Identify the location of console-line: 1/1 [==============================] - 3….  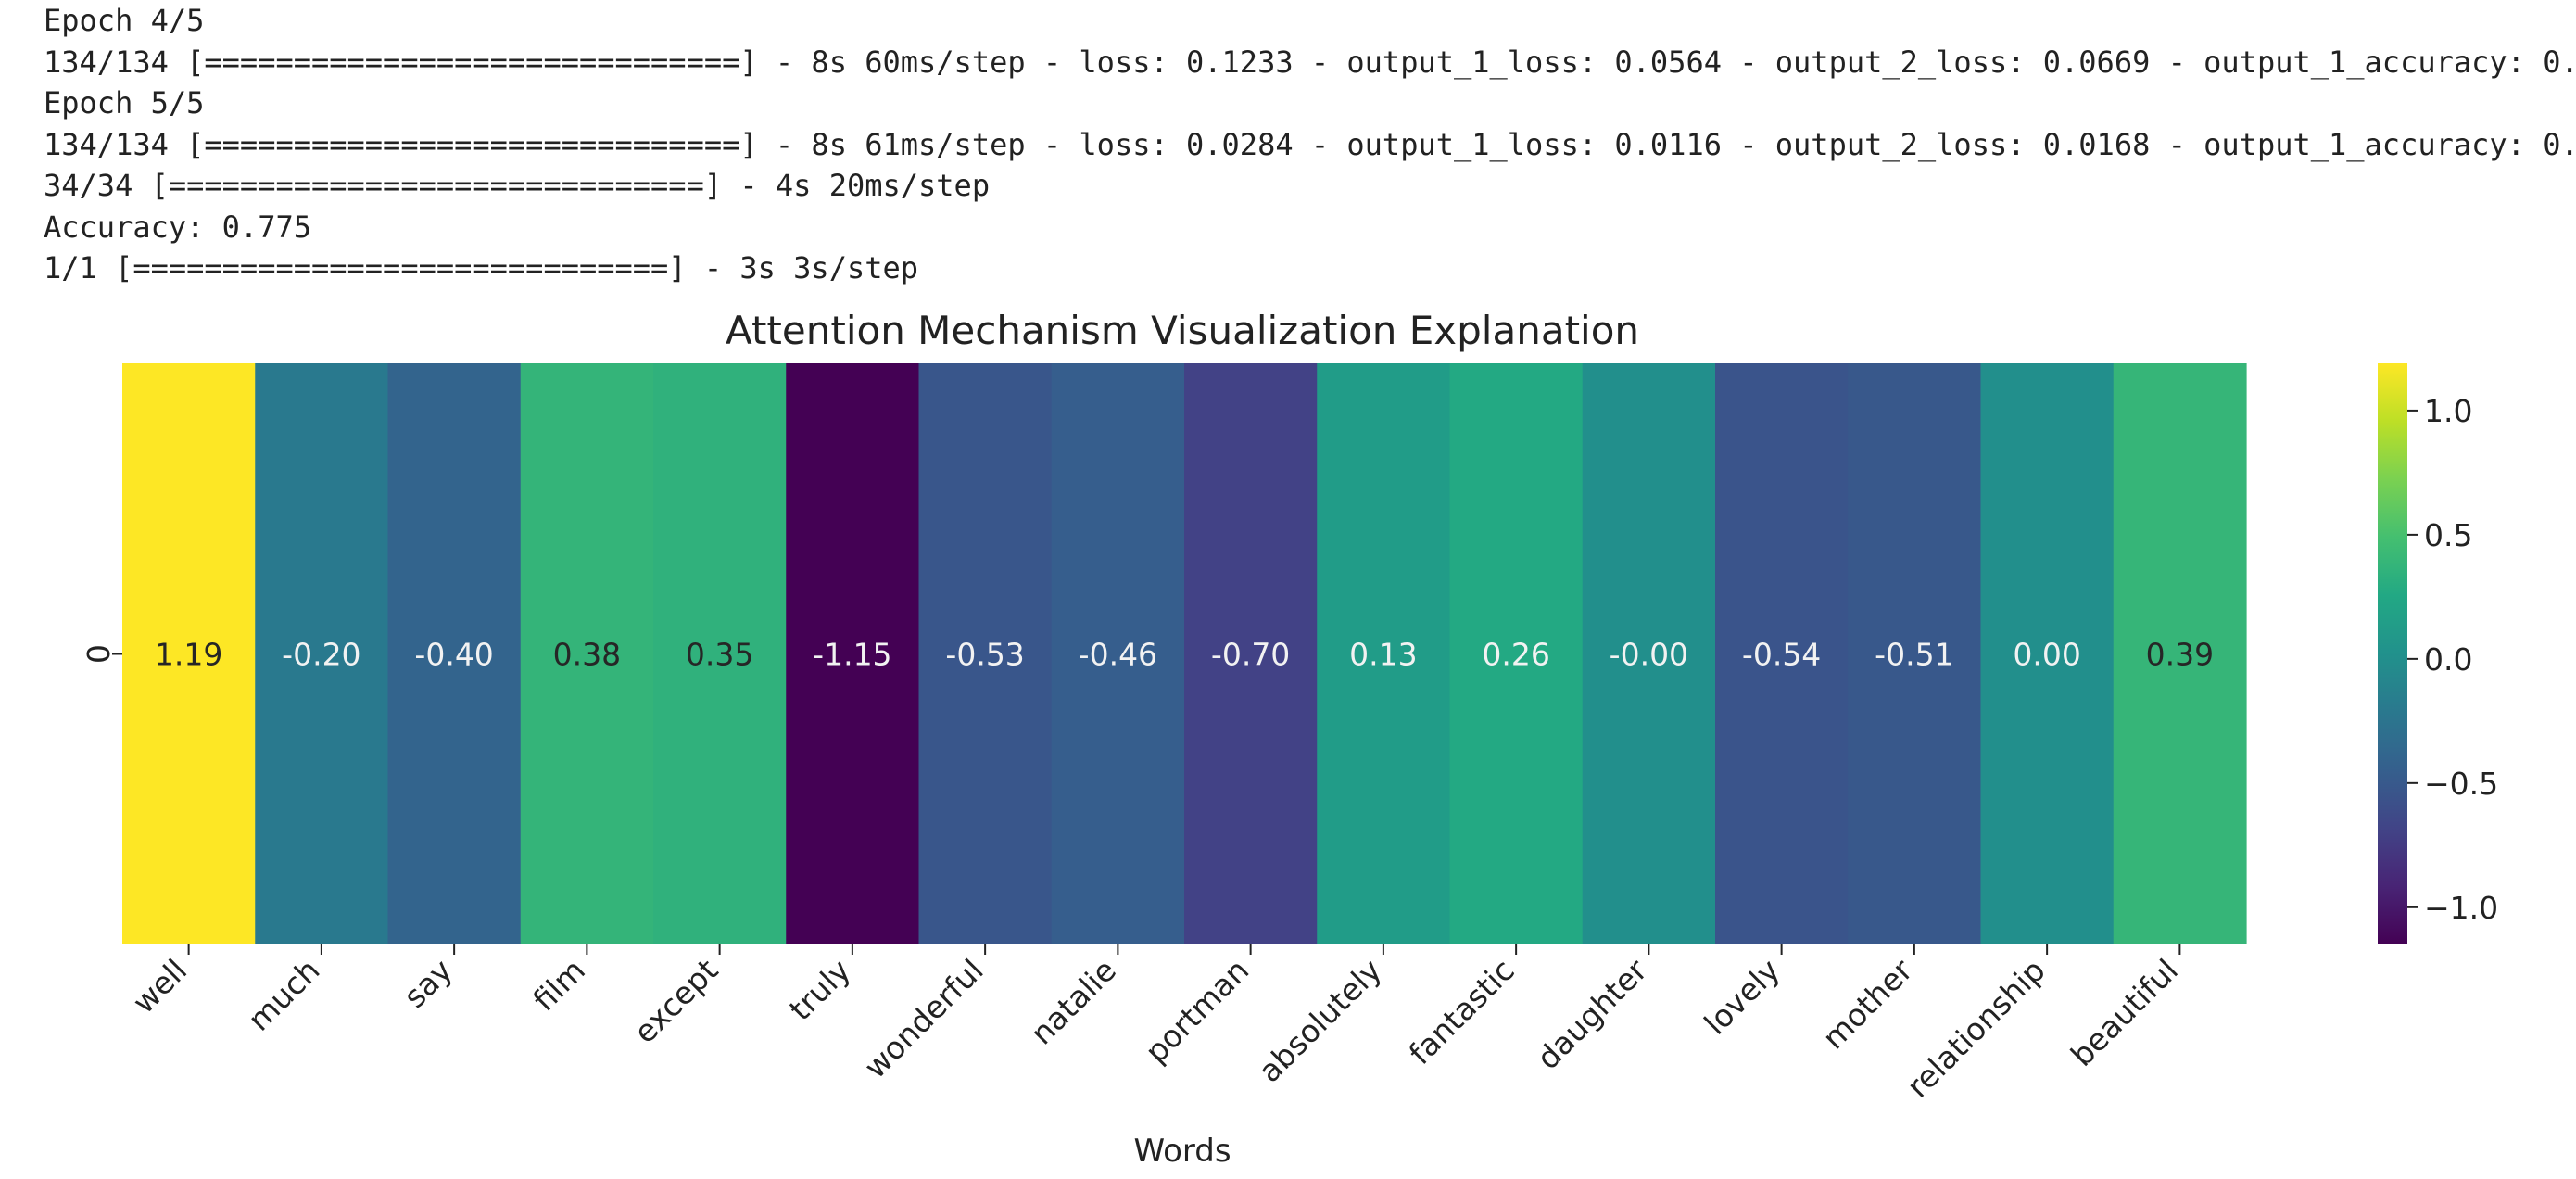
(482, 268).